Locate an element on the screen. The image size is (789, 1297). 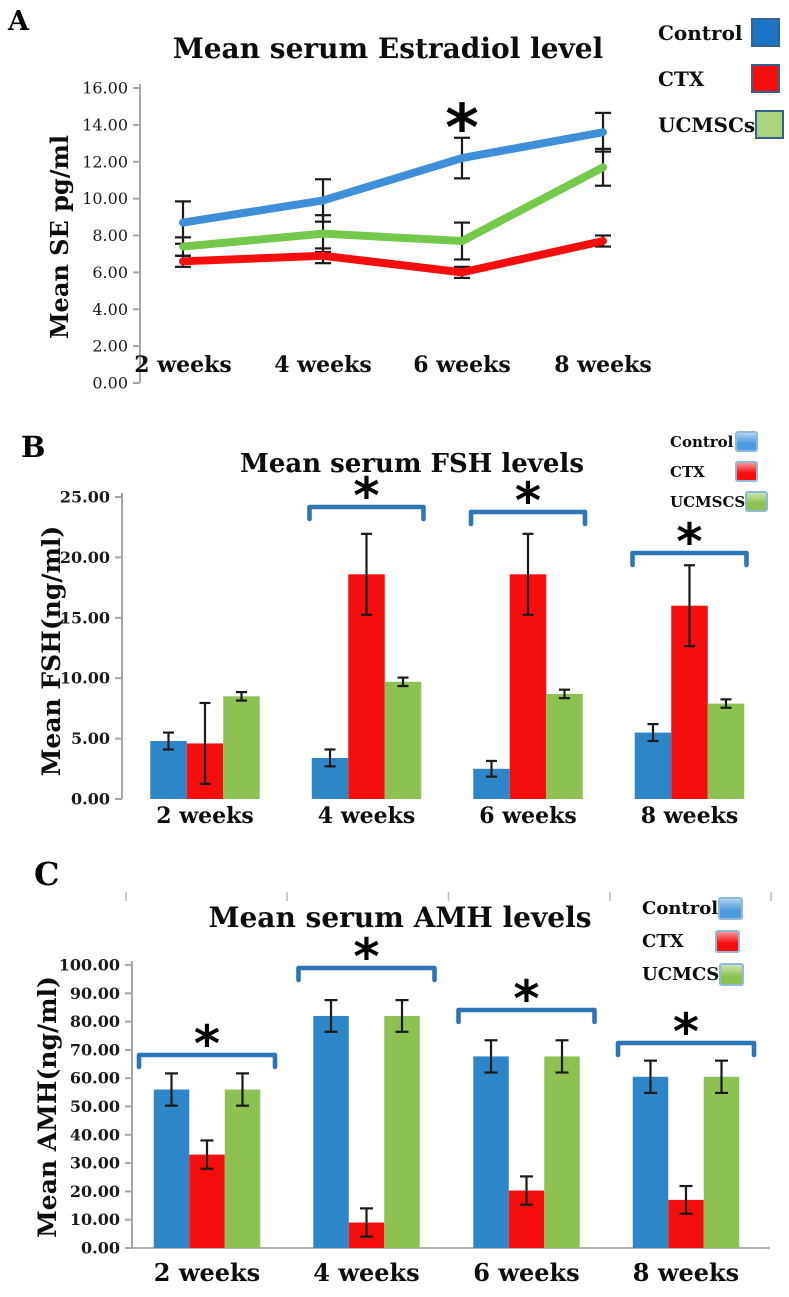
legend-item-ucmcs: UCMCS is located at coordinates (693, 974).